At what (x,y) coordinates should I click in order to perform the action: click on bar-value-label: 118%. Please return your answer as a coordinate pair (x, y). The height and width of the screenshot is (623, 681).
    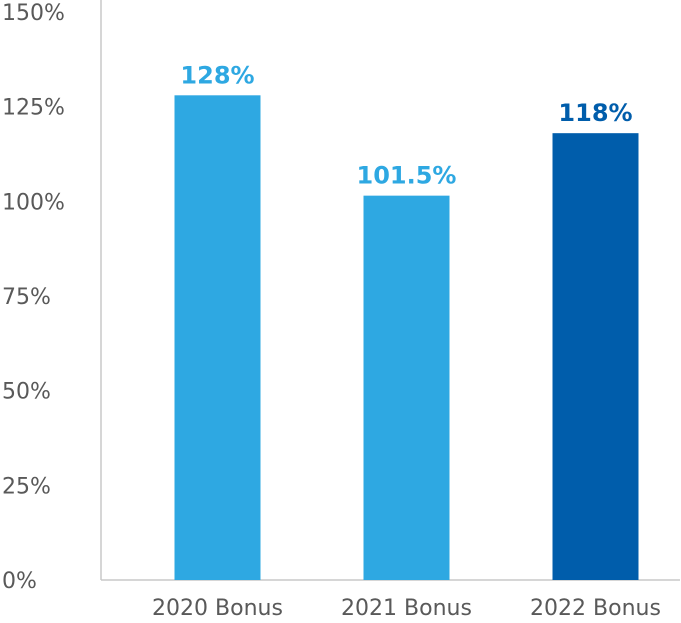
    Looking at the image, I should click on (595, 113).